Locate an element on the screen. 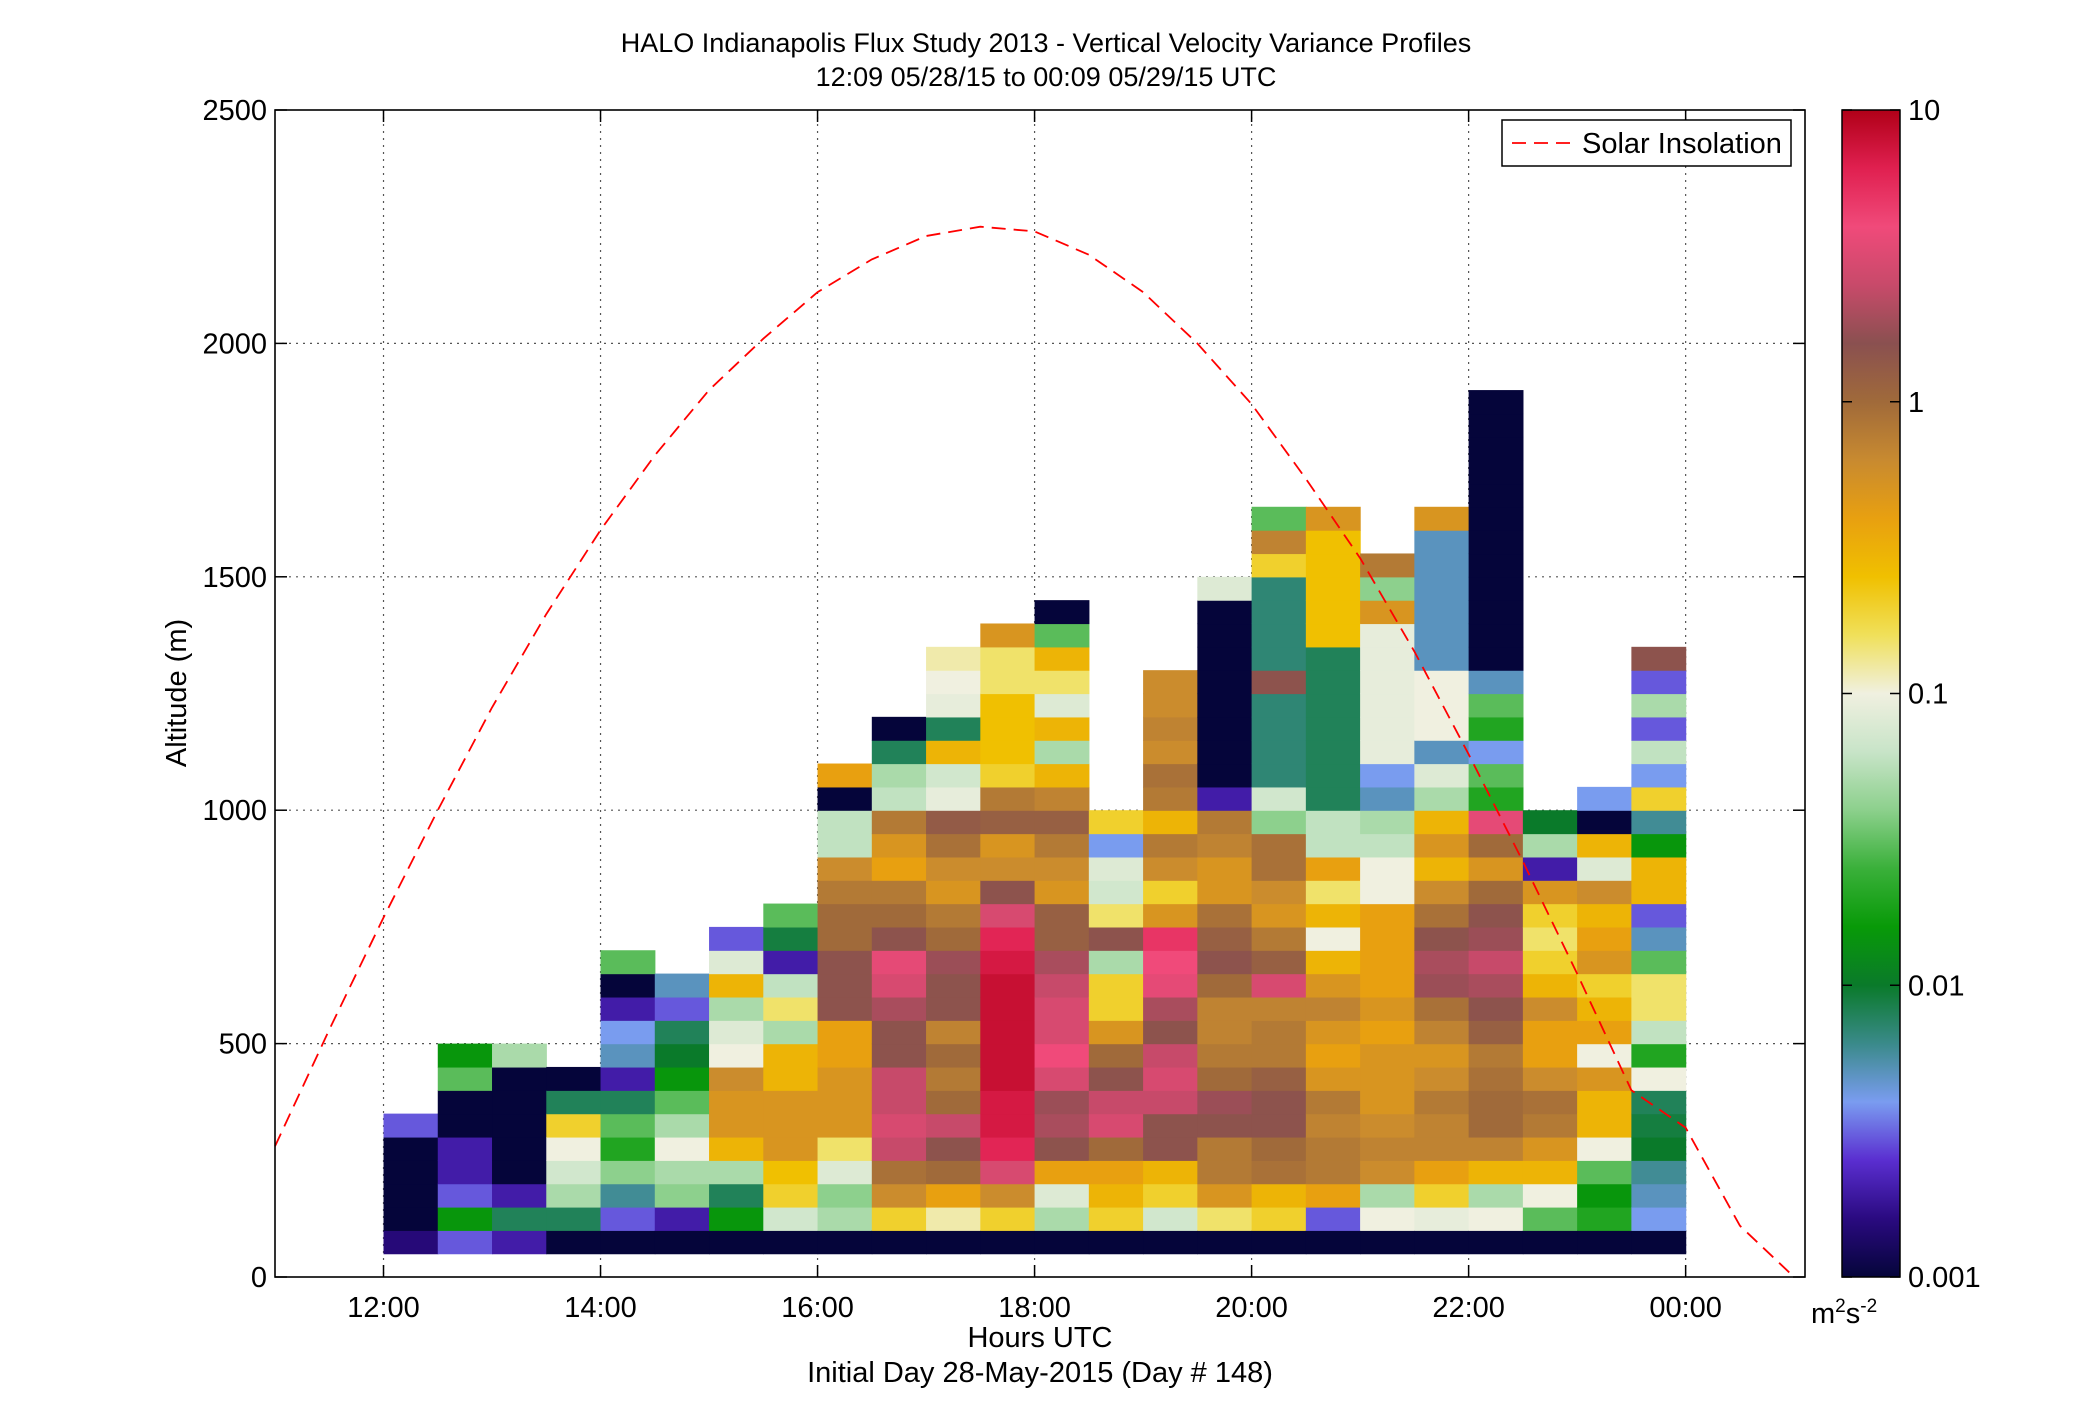  x-tick-label: 12:00 is located at coordinates (383, 1308).